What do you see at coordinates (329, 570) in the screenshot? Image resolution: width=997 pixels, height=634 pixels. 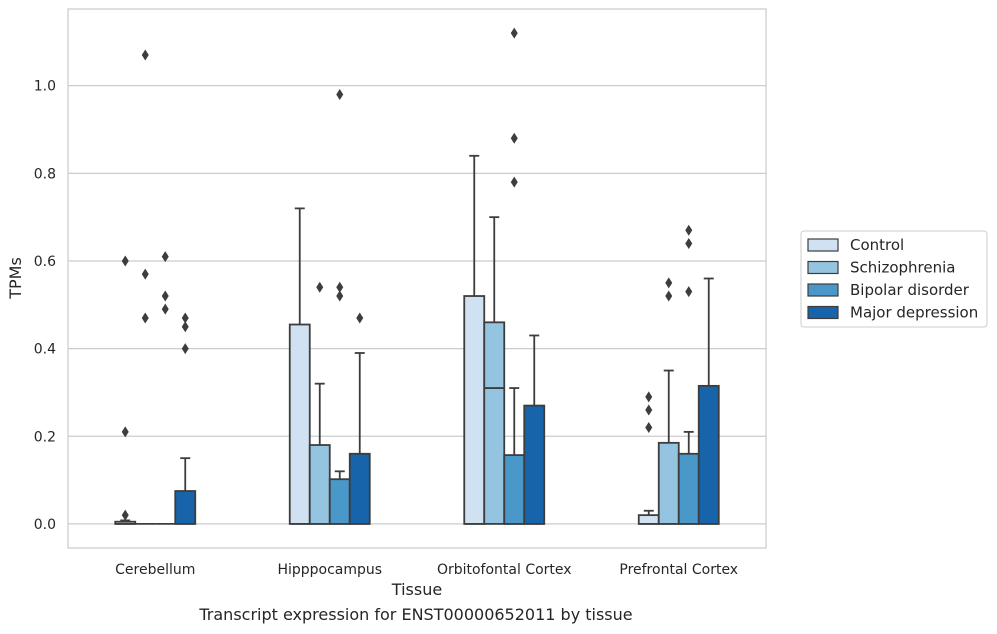 I see `x-tick-label: Hipppocampus` at bounding box center [329, 570].